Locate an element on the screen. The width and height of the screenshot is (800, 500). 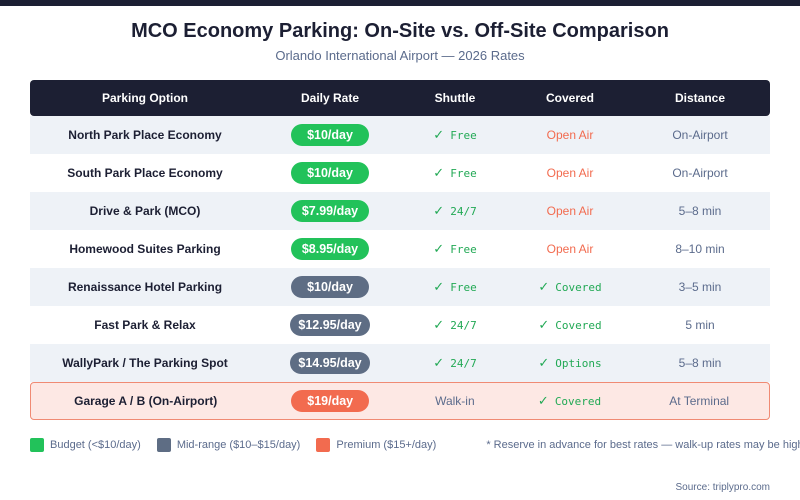
column-header-rate: Daily Rate is located at coordinates (330, 98).